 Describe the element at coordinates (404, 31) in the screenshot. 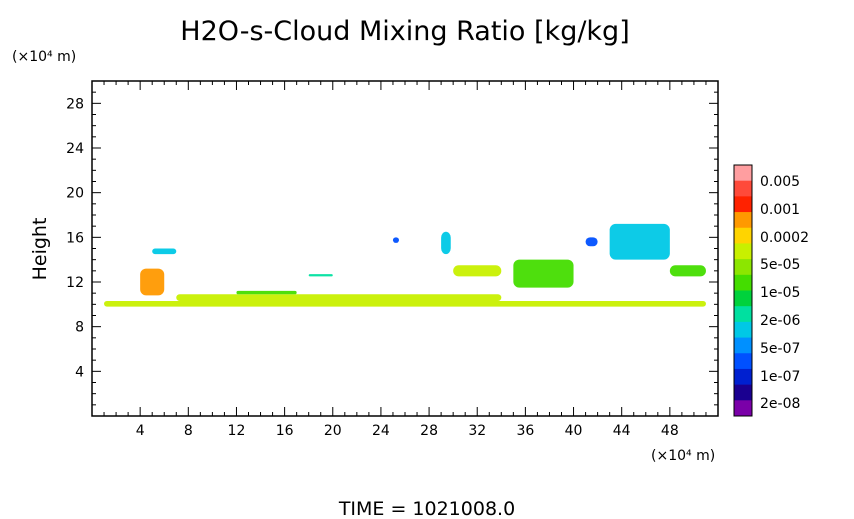

I see `chart-title: H2O-s-Cloud Mixing Ratio [kg/kg]` at that location.